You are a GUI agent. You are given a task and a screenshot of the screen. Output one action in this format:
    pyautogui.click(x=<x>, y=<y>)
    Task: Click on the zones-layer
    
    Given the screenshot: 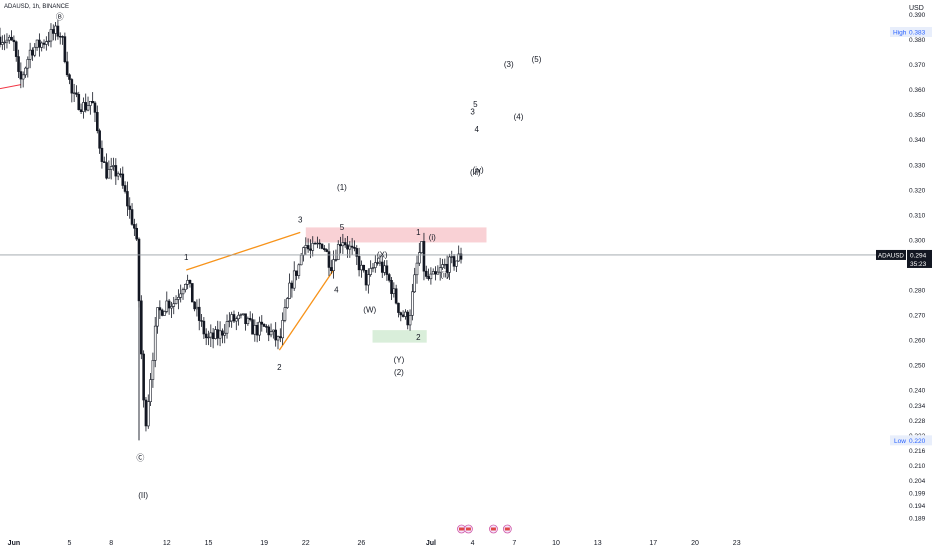 What is the action you would take?
    pyautogui.click(x=396, y=285)
    